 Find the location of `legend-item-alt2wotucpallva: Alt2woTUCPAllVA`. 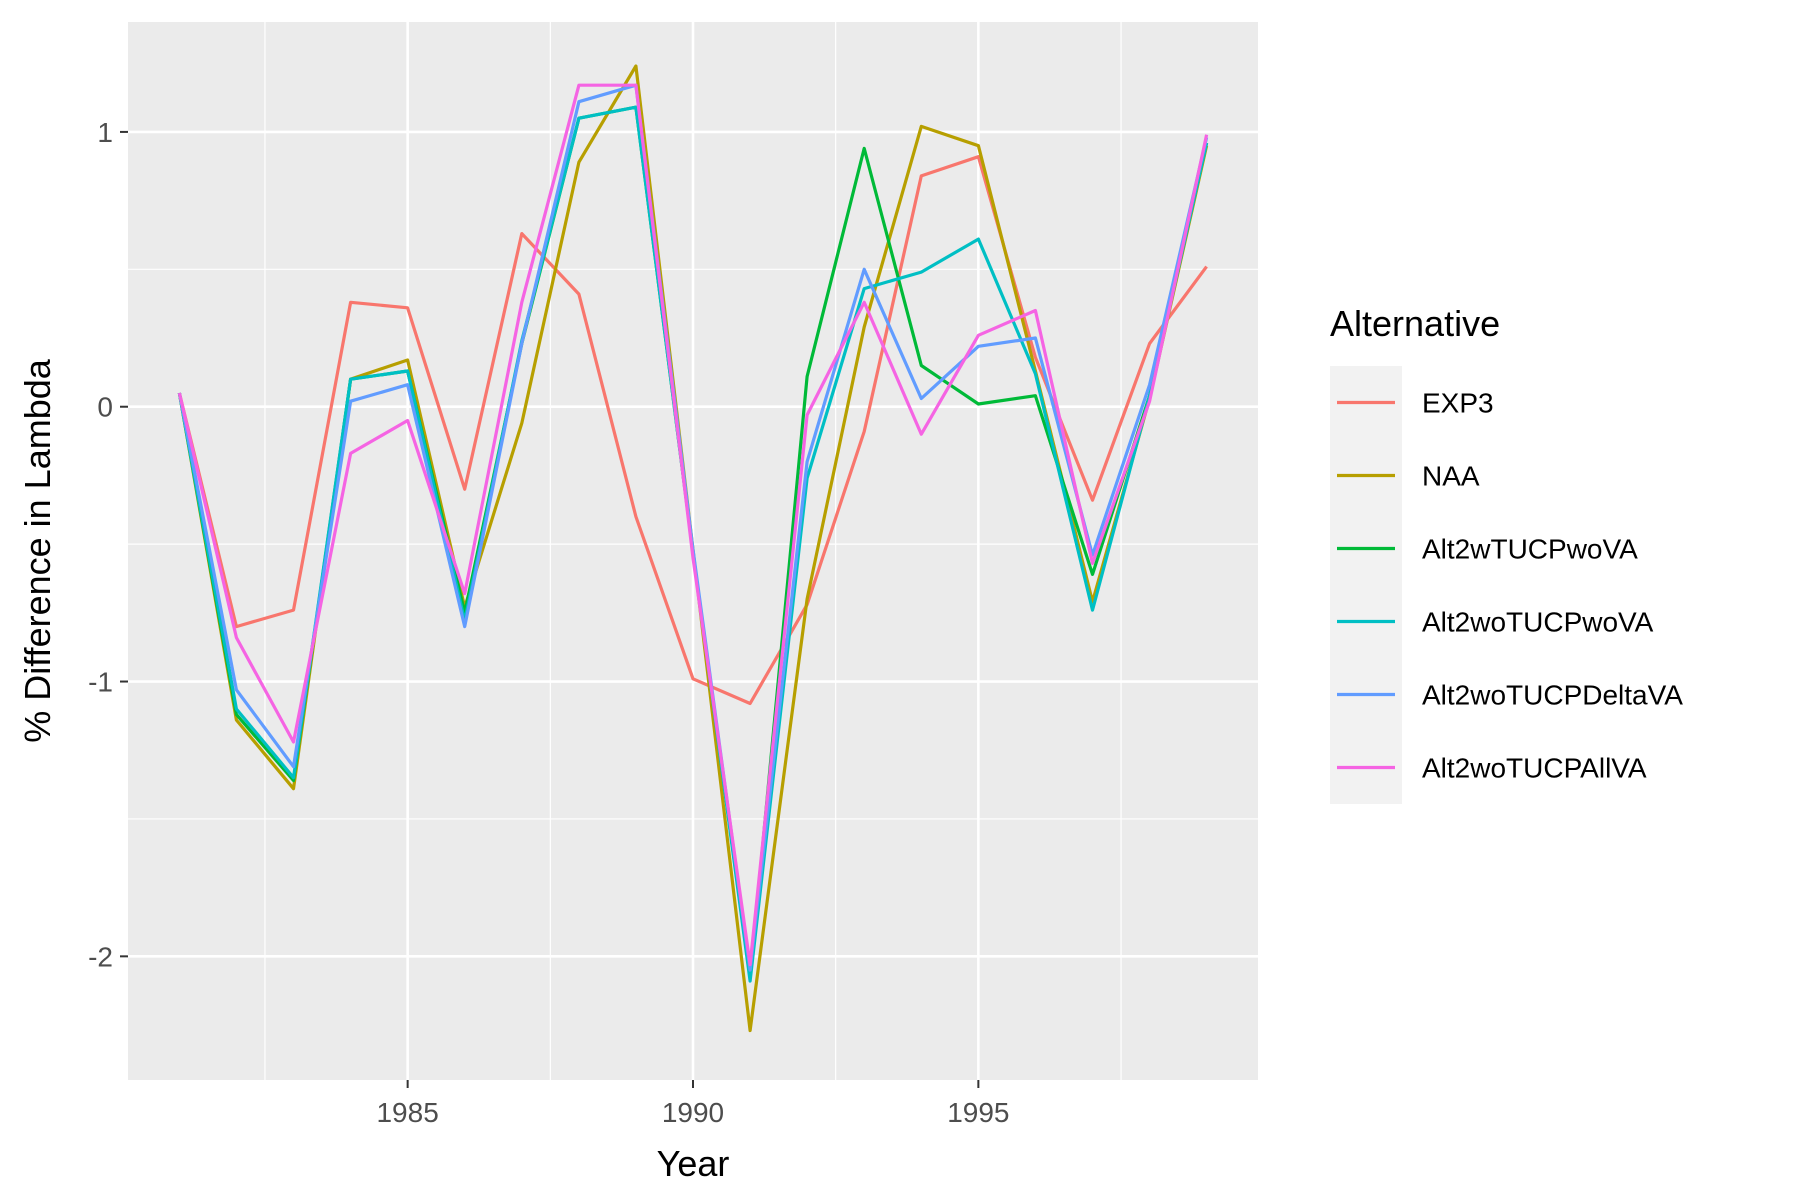

legend-item-alt2wotucpallva: Alt2woTUCPAllVA is located at coordinates (1492, 768).